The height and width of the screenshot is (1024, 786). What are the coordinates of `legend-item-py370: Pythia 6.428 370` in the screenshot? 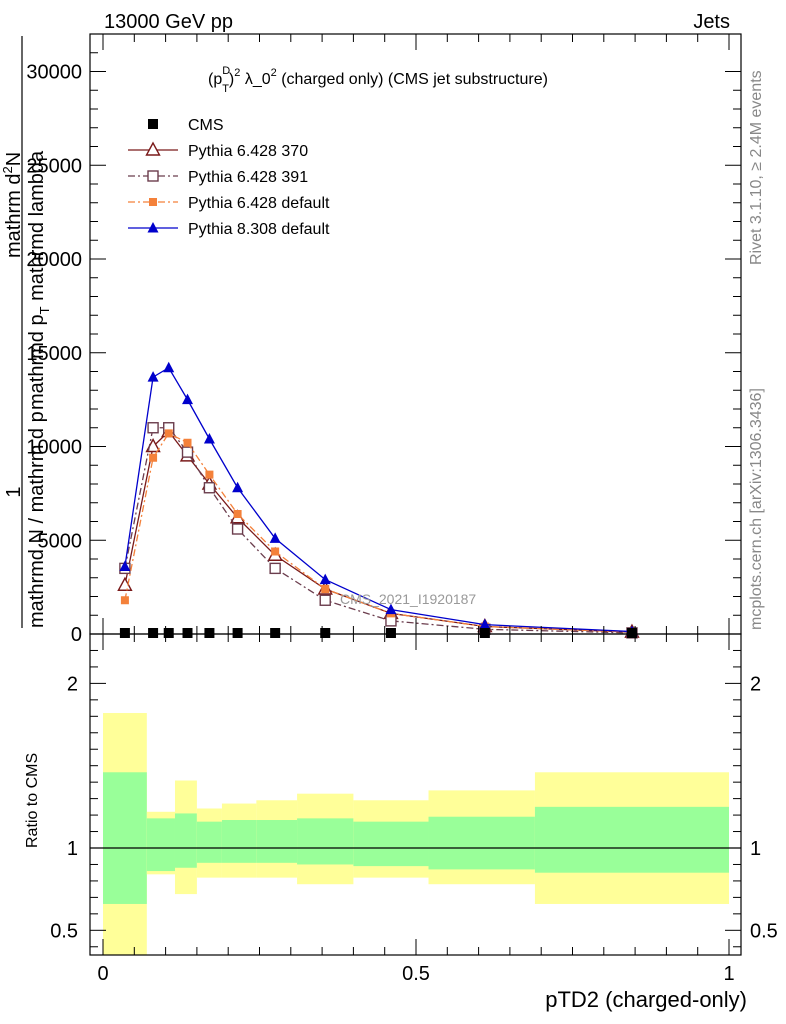 It's located at (218, 150).